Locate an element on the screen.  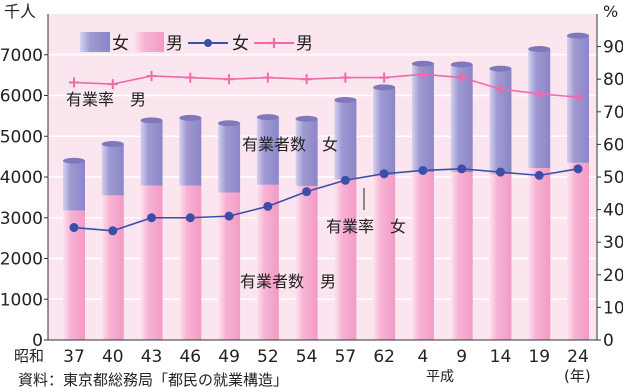
x-tick-label-52: 52 is located at coordinates (268, 357).